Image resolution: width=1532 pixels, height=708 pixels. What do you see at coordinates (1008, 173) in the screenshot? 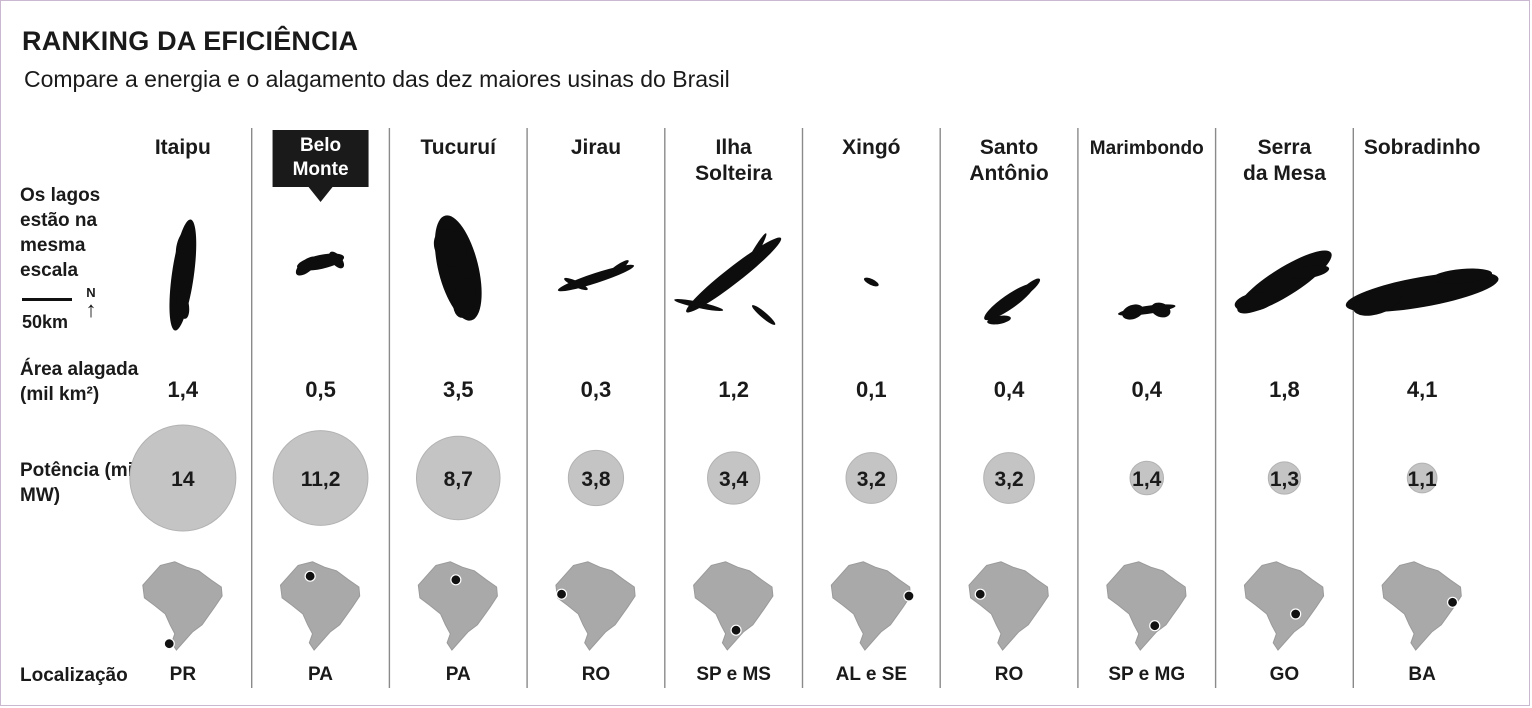
I see `plant-name-santo-antonio: Antônio` at bounding box center [1008, 173].